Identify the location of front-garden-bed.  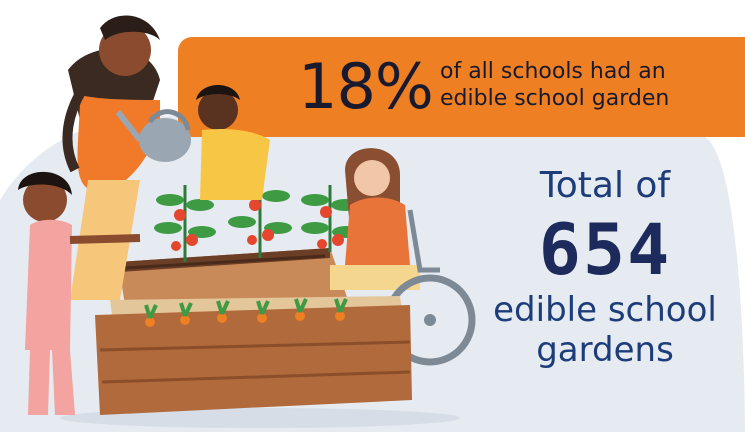
(253, 355).